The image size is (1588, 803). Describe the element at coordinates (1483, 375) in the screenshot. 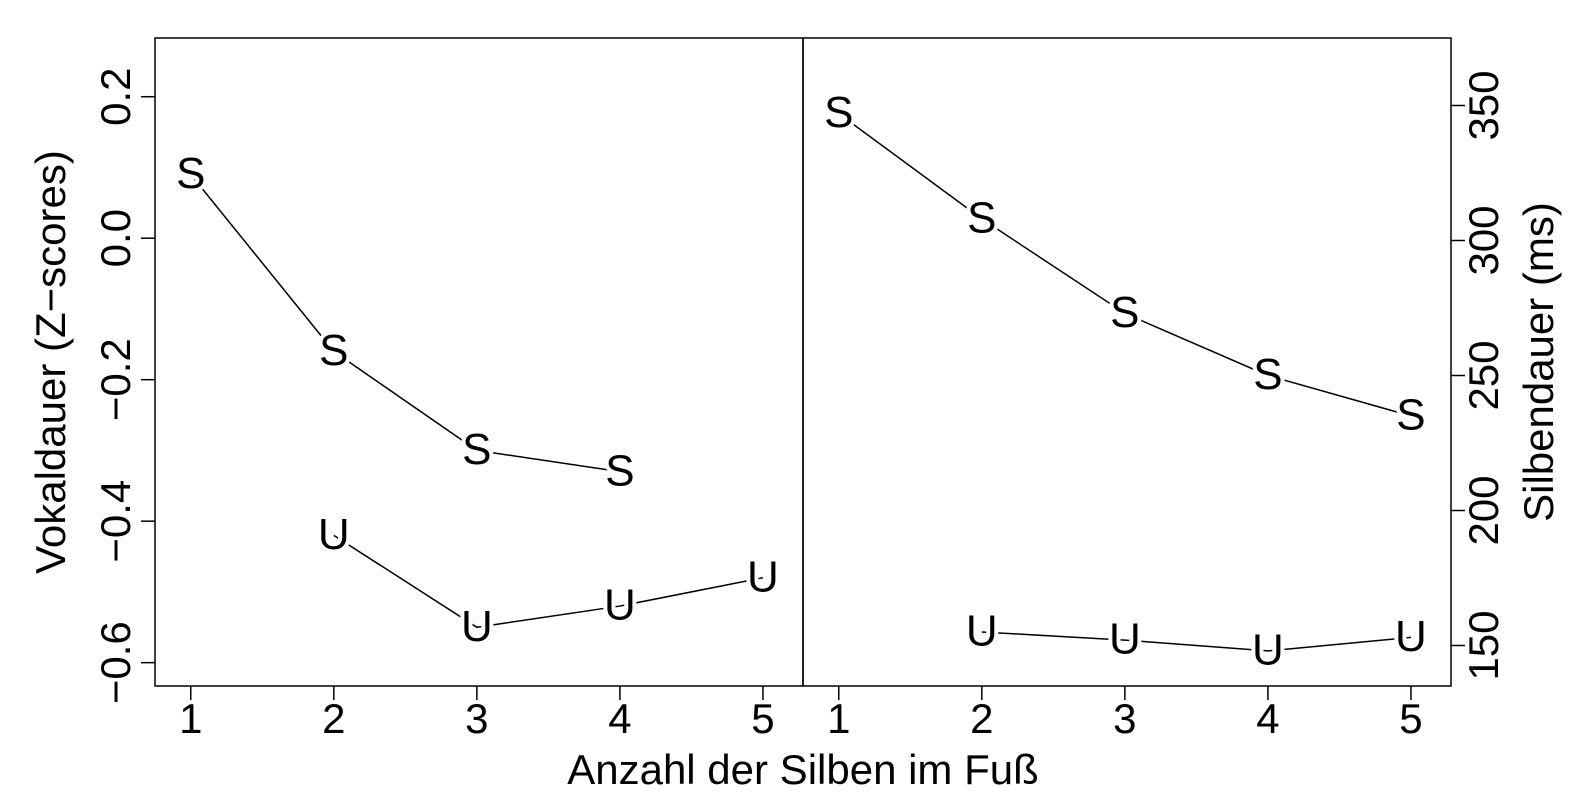

I see `y-tick-label: 250` at that location.